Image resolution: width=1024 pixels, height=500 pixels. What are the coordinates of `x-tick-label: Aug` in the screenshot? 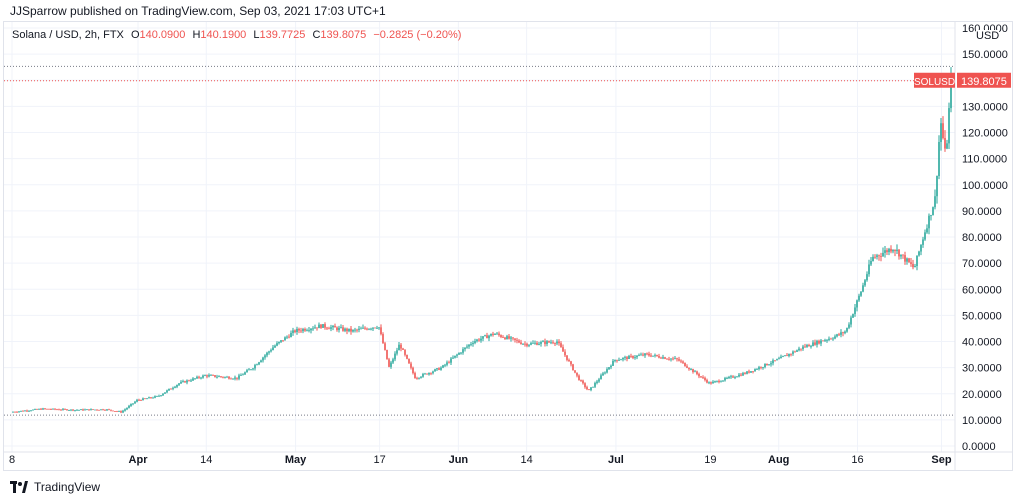 It's located at (778, 460).